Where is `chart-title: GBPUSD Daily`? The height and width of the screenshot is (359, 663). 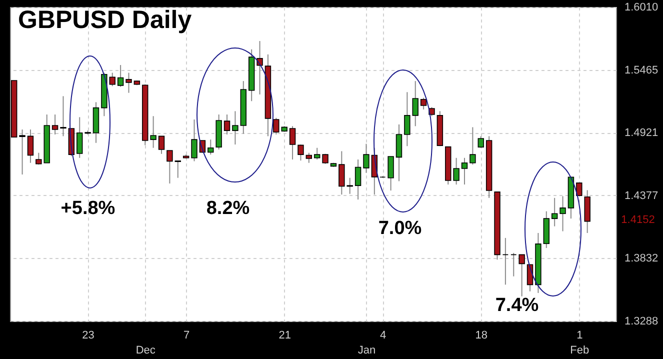
chart-title: GBPUSD Daily is located at coordinates (105, 20).